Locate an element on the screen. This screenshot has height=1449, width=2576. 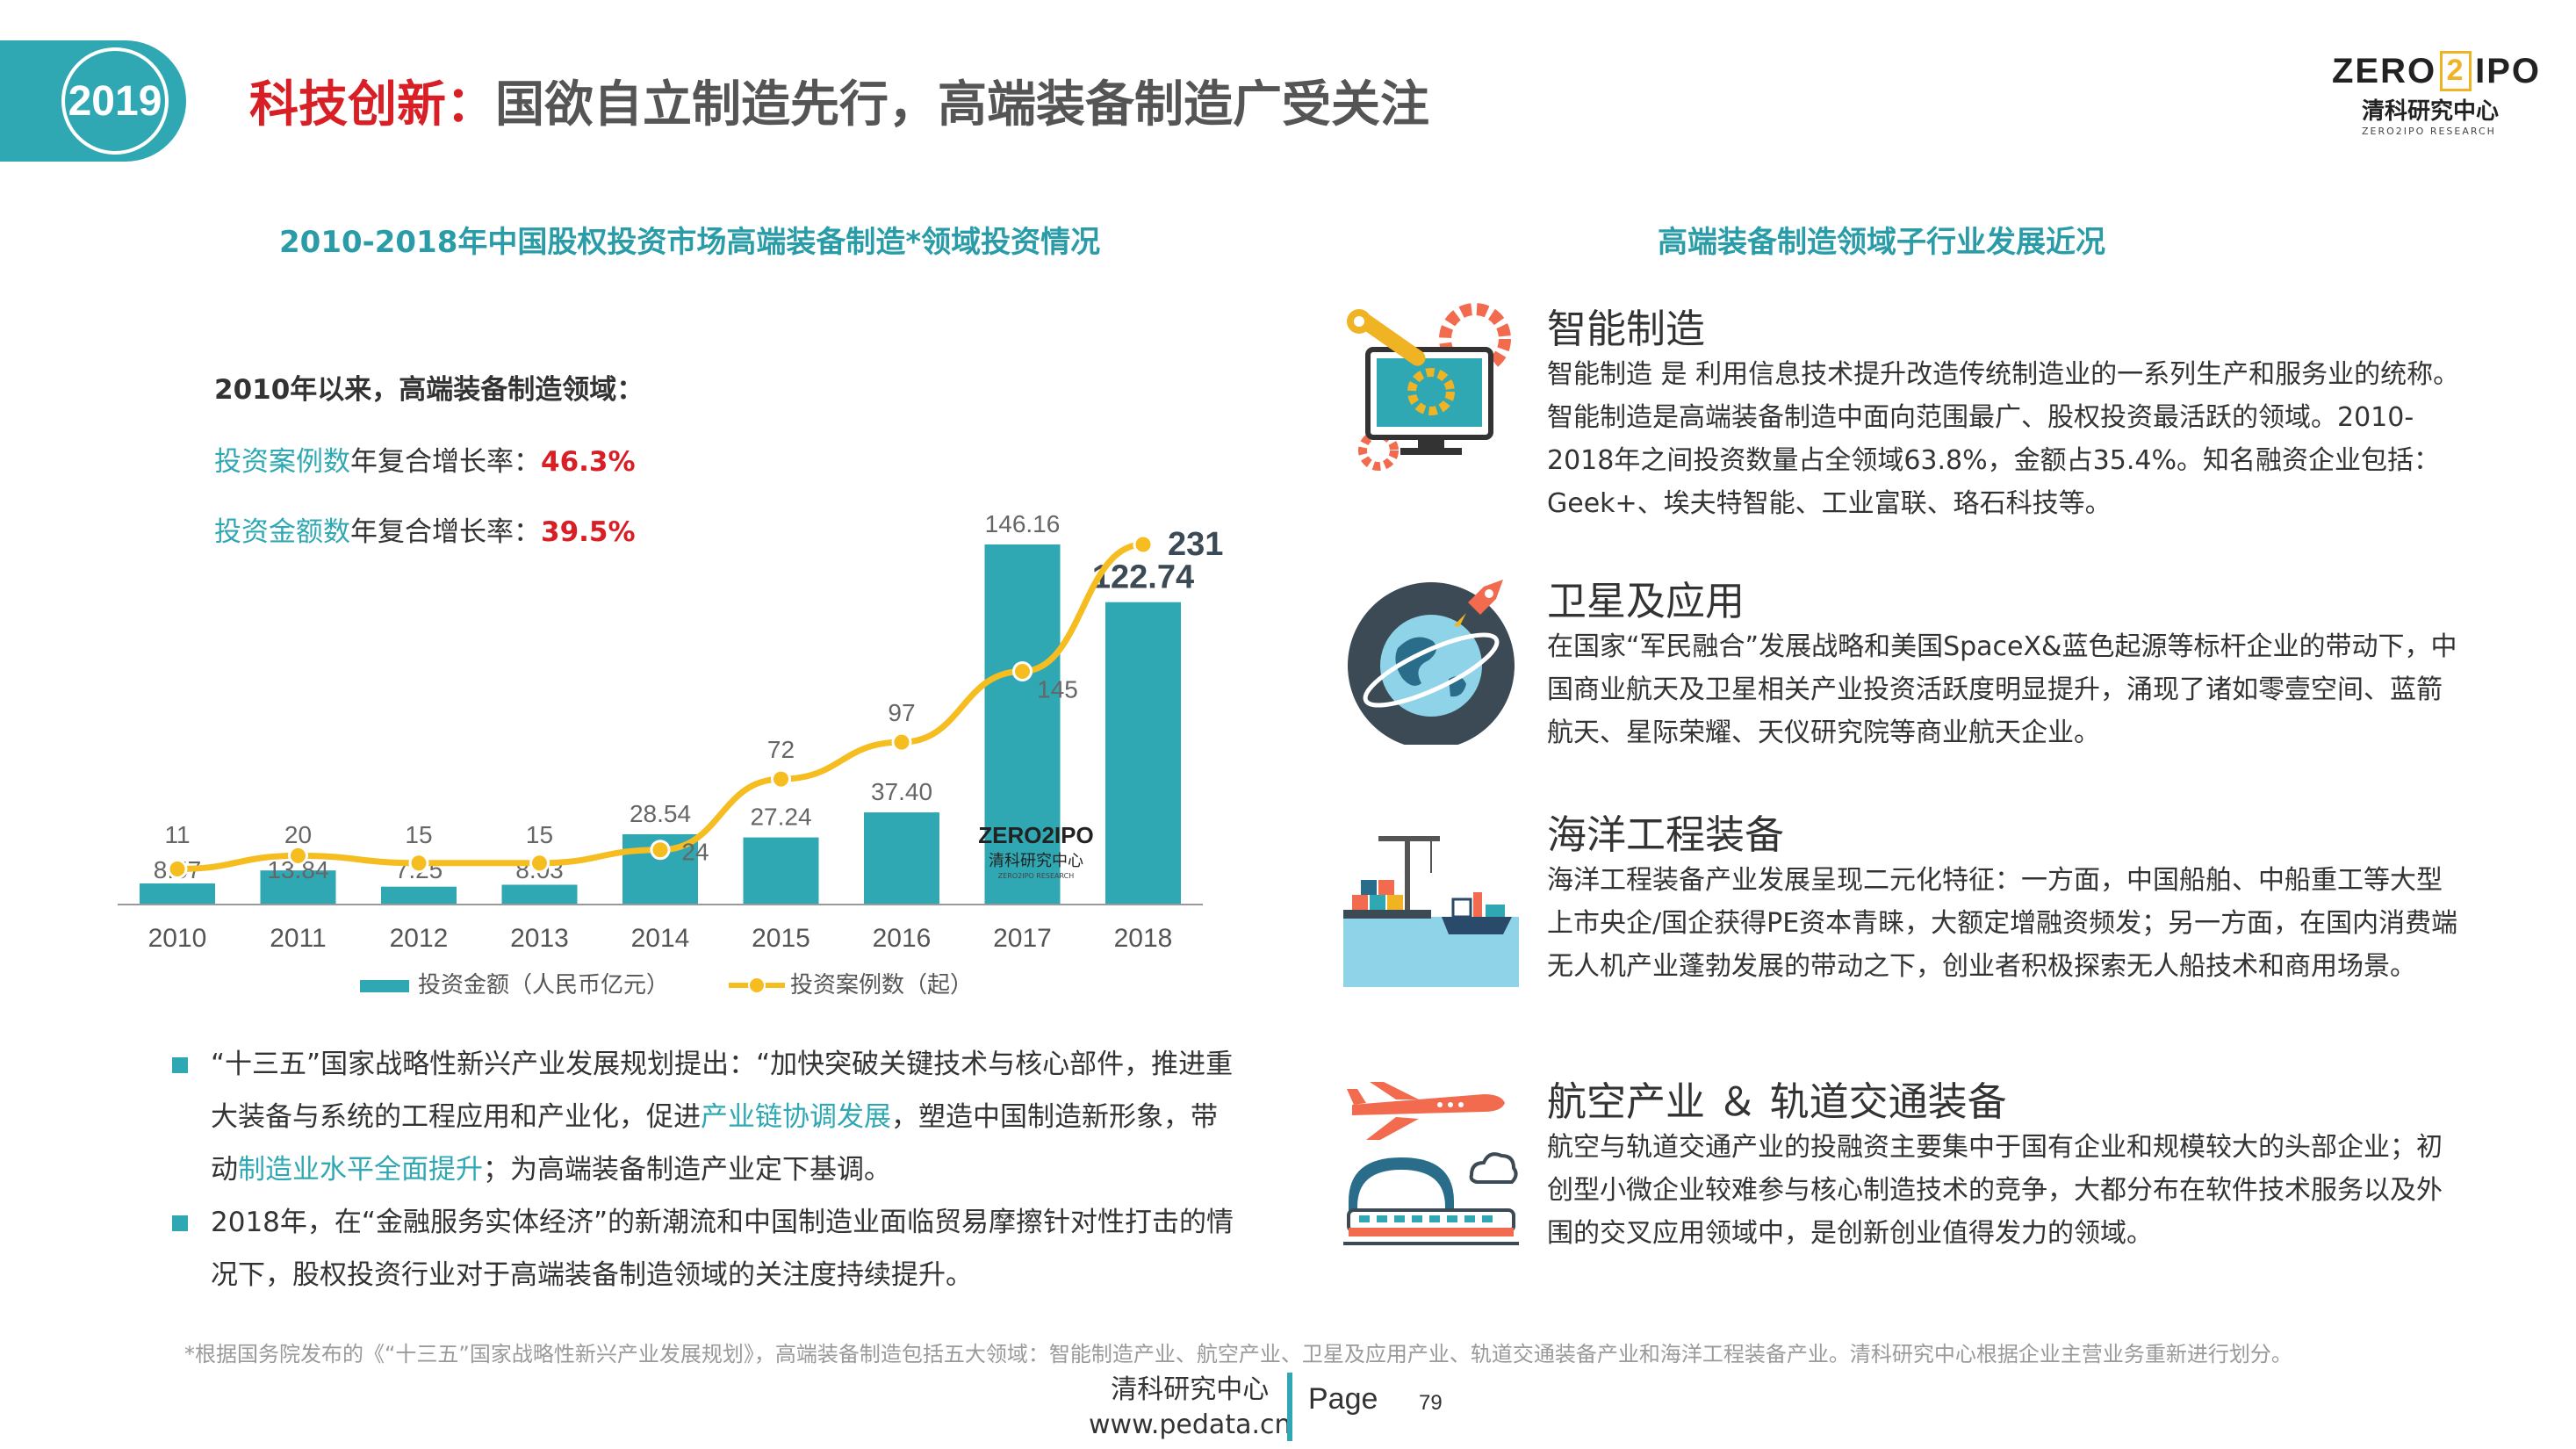
bar-label-2016: 37.40 is located at coordinates (901, 791).